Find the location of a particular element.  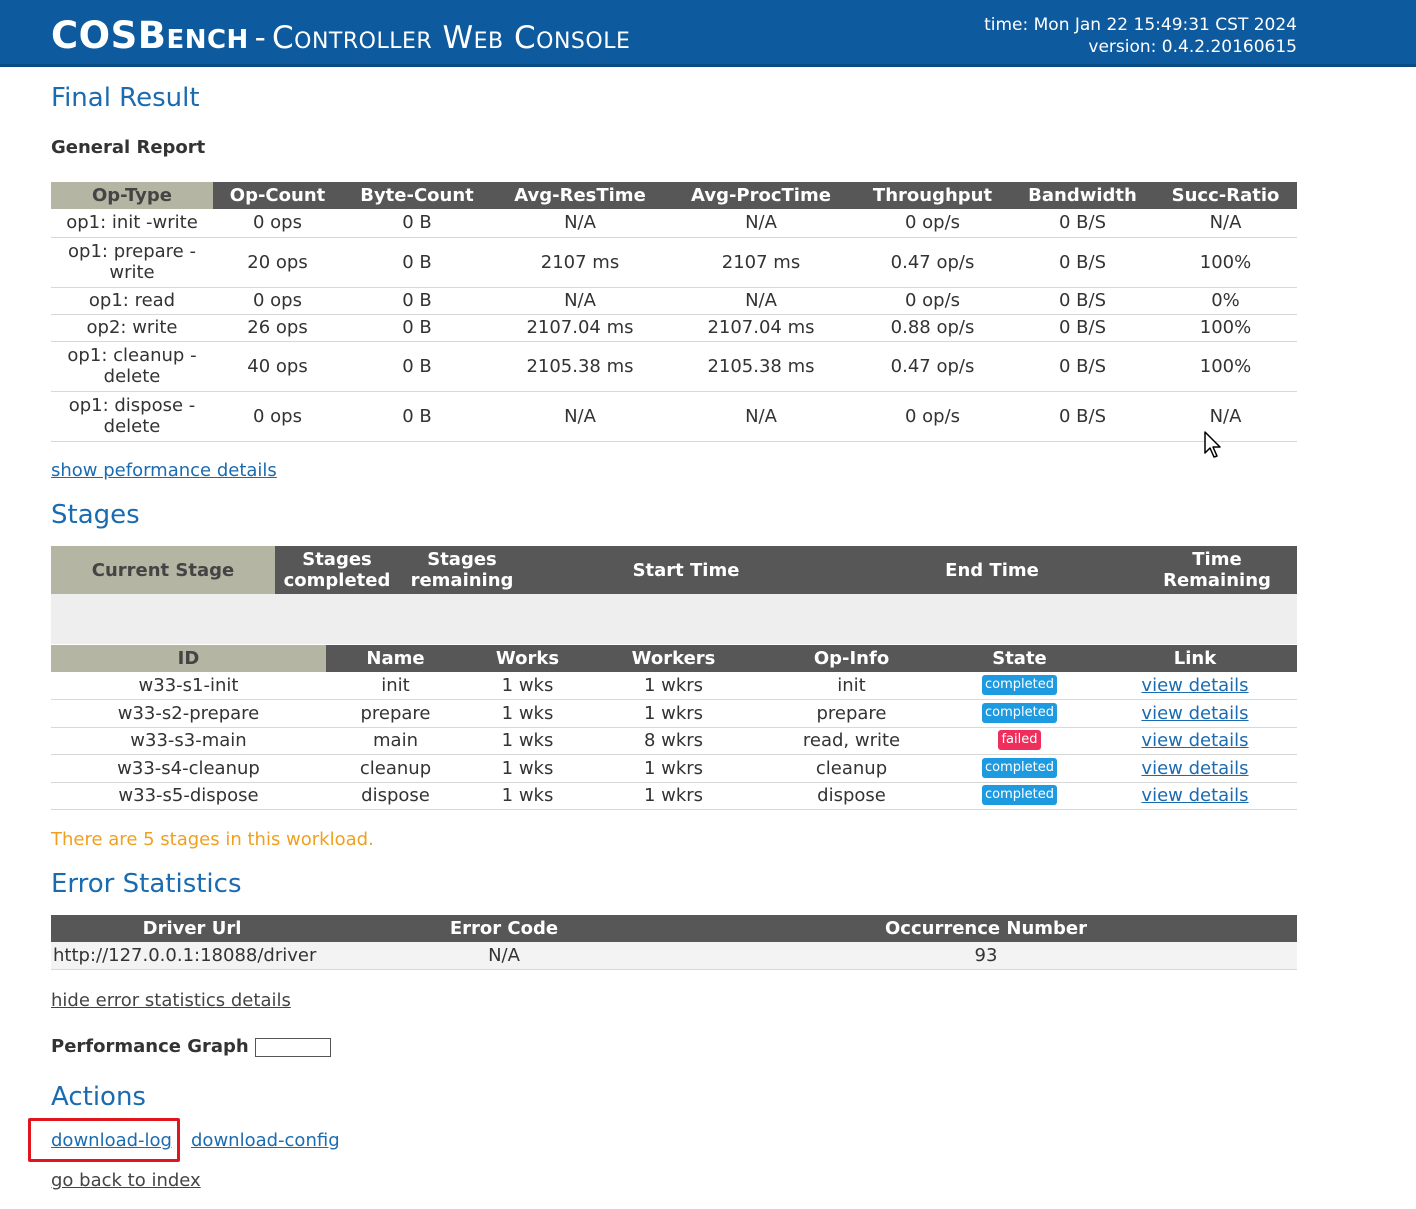

cell-end-time is located at coordinates (992, 619).